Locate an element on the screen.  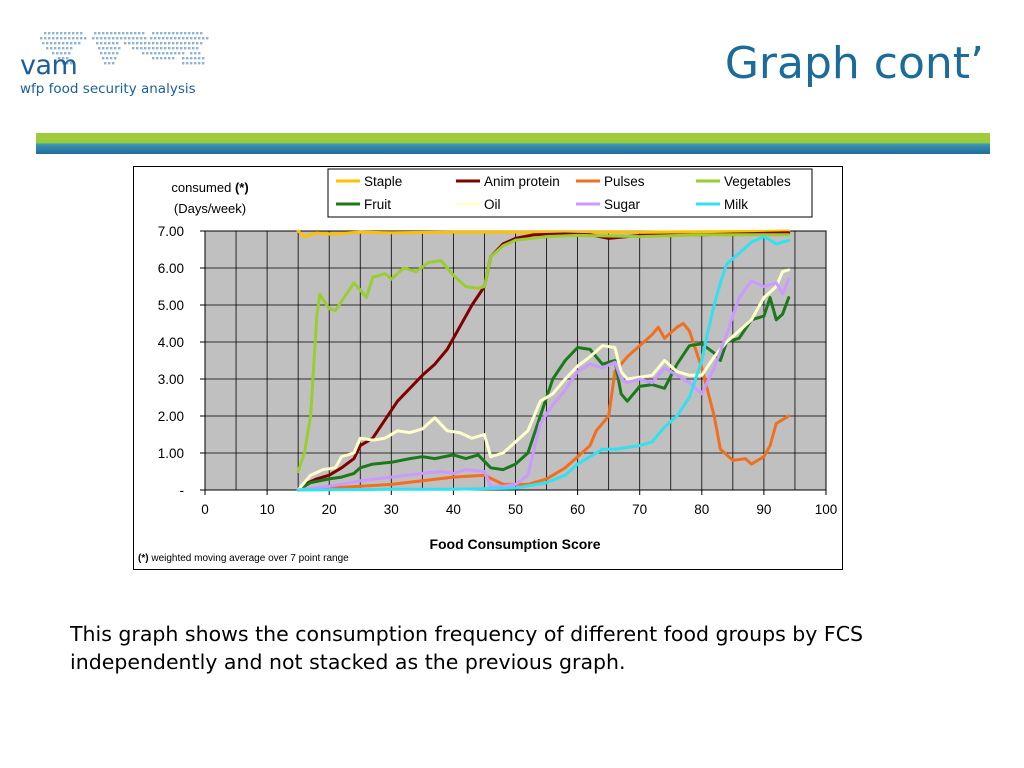
y-tick-label: 1.00 is located at coordinates (171, 453).